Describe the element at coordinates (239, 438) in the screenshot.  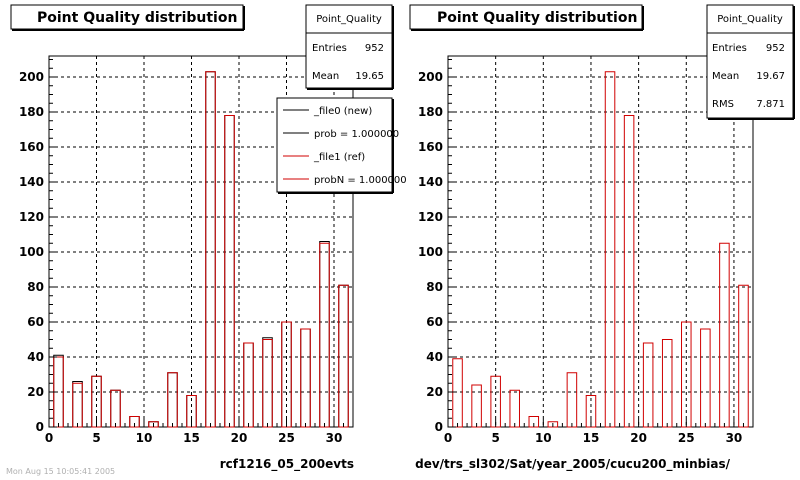
I see `left-xtick-label: 20` at that location.